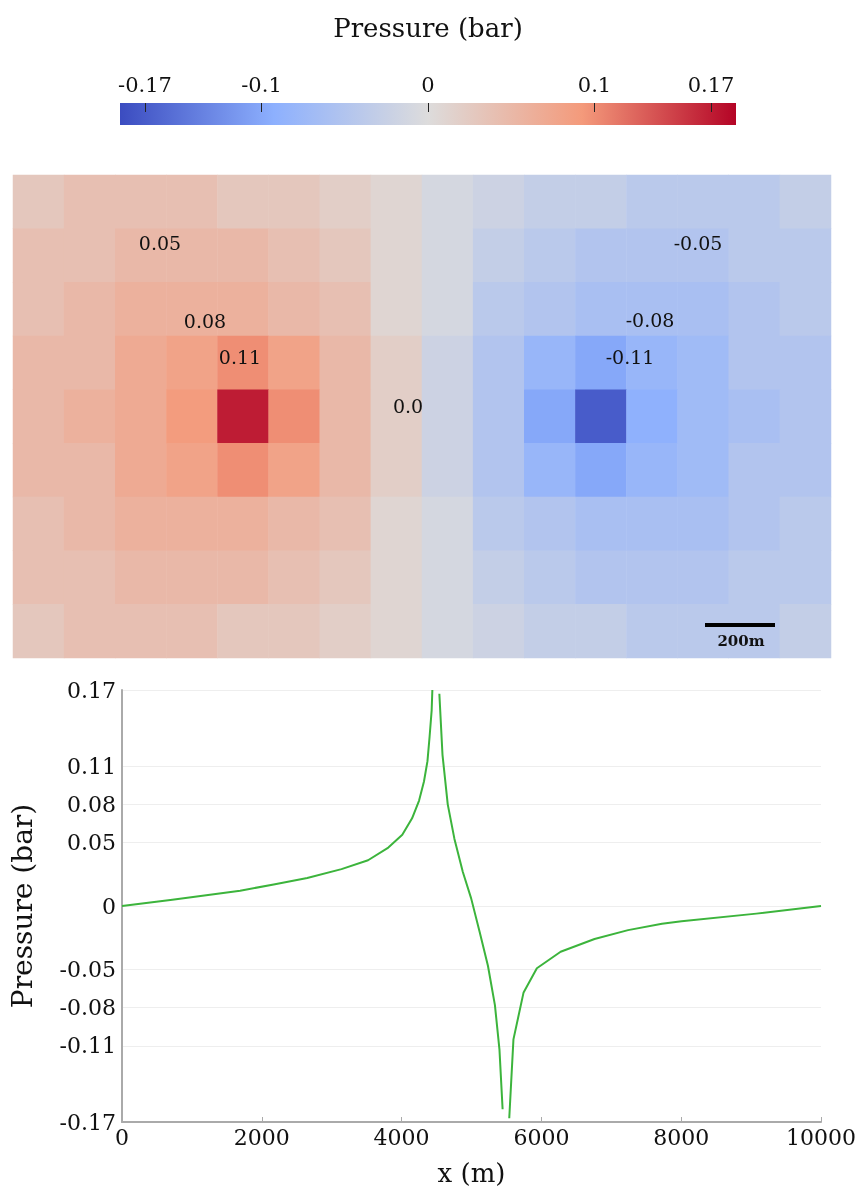 The width and height of the screenshot is (859, 1191). What do you see at coordinates (91, 804) in the screenshot?
I see `y-tick-label: 0.08` at bounding box center [91, 804].